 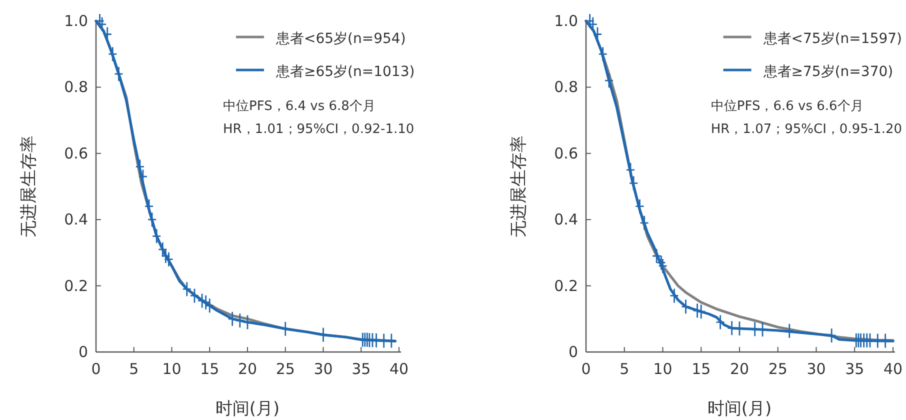 What do you see at coordinates (806, 129) in the screenshot?
I see `annotation: HR，1.07；95%CI，0.95-1.20` at bounding box center [806, 129].